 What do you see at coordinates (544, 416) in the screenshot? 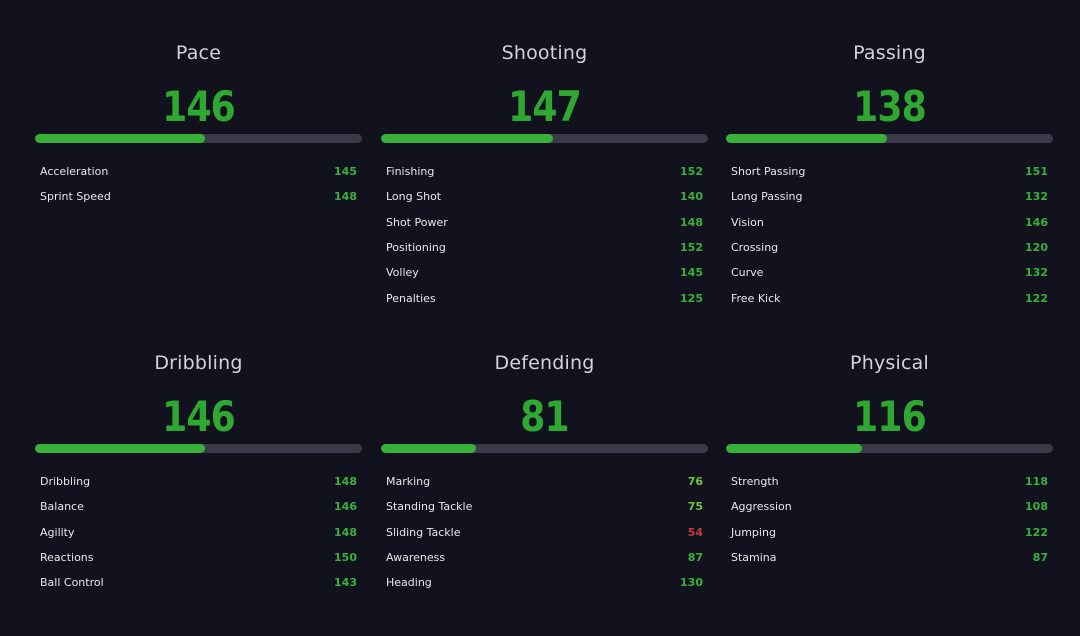
I see `card-rating: 81` at bounding box center [544, 416].